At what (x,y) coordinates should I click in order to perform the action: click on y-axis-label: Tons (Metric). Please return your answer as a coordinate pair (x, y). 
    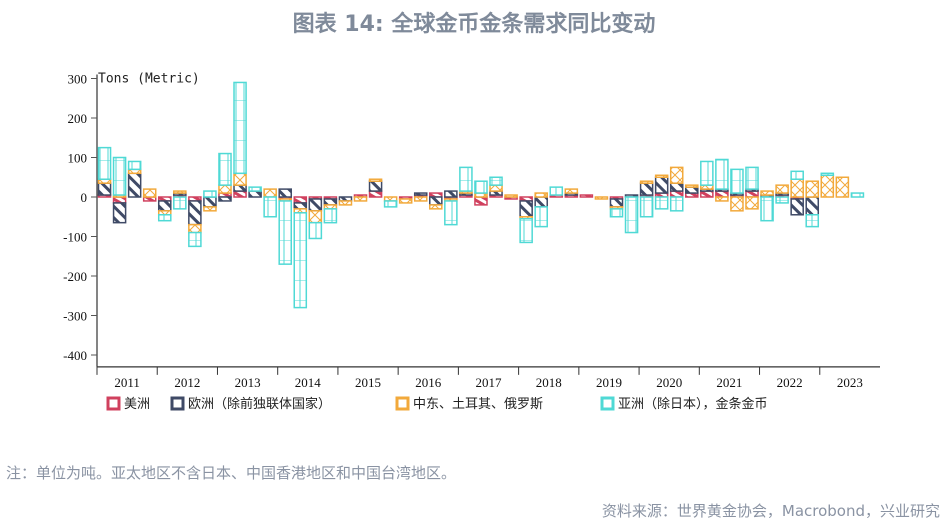
    Looking at the image, I should click on (149, 79).